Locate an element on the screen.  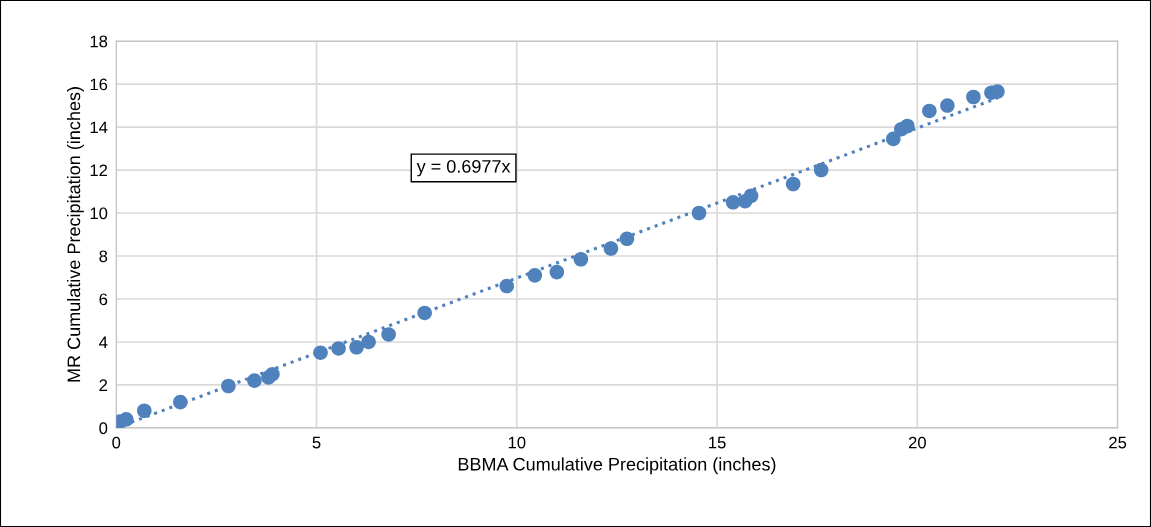
y-tick-label: 12 is located at coordinates (99, 170).